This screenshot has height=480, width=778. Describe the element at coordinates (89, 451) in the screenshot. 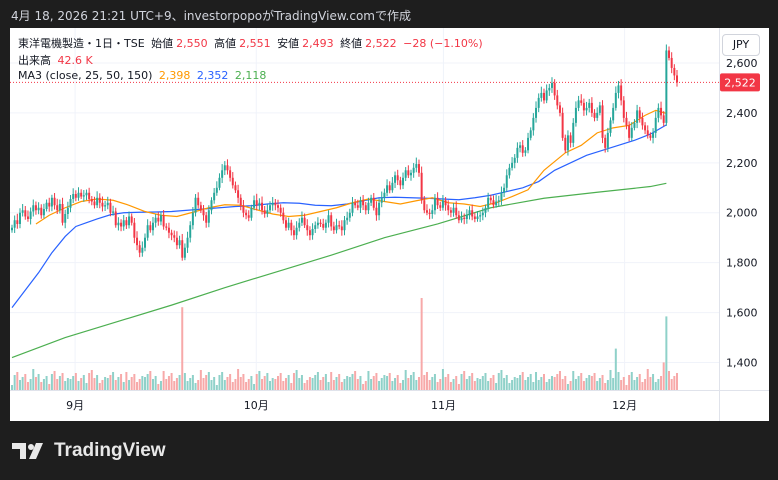

I see `tradingview-logo: TradingView` at that location.